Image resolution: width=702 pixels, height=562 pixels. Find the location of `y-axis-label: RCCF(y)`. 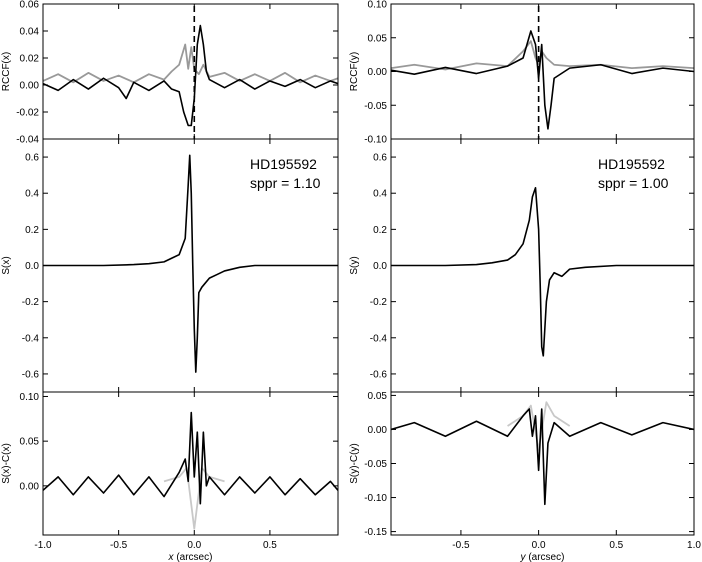

y-axis-label: RCCF(y) is located at coordinates (354, 71).